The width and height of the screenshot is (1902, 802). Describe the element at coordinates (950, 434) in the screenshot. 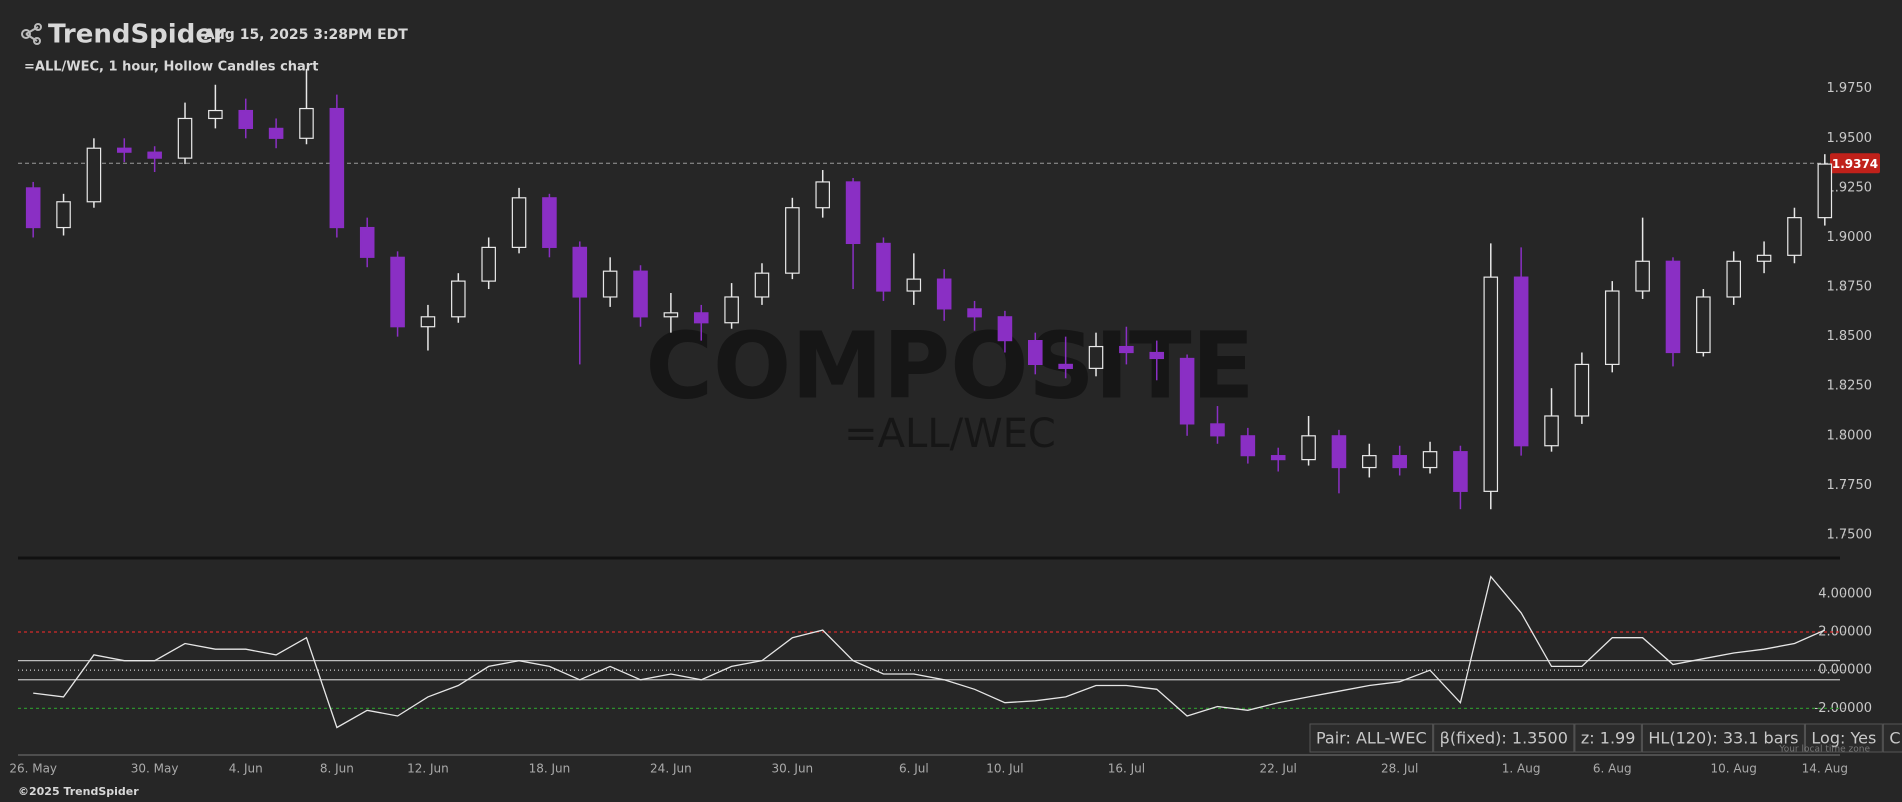

I see `watermark-subtitle: =ALL/WEC` at that location.